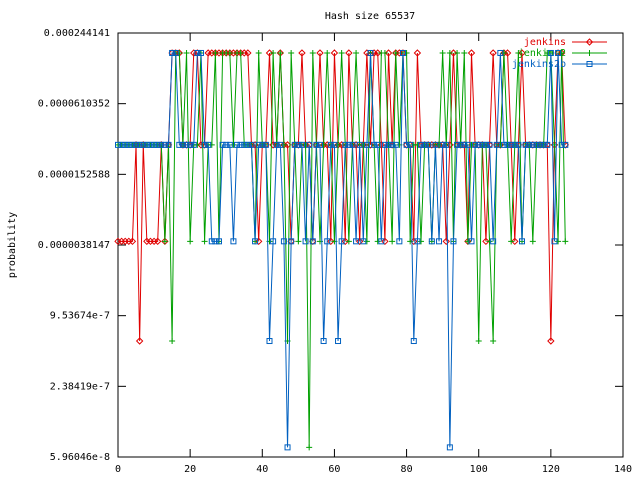  What do you see at coordinates (589, 53) in the screenshot?
I see `legend-marker` at bounding box center [589, 53].